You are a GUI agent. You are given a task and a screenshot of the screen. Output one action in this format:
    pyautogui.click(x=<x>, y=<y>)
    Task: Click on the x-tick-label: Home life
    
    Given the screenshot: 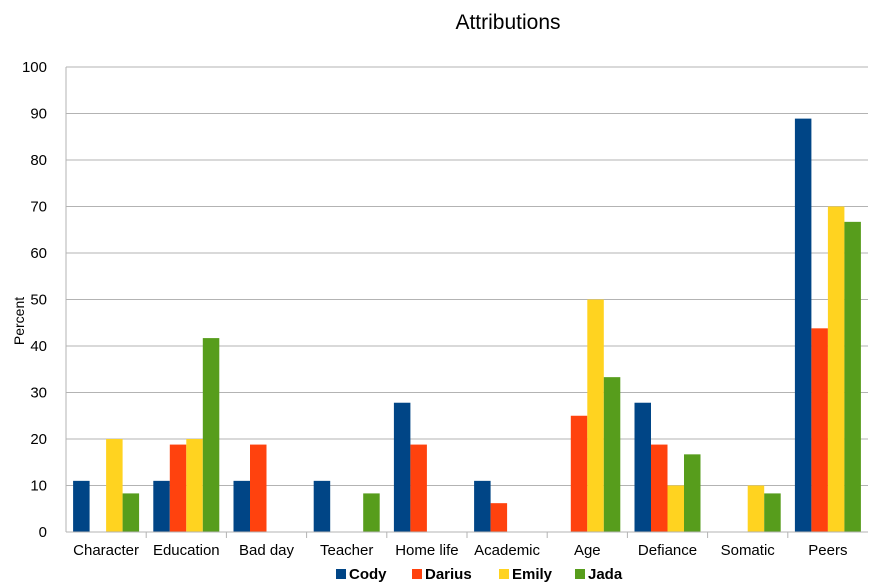 What is the action you would take?
    pyautogui.click(x=426, y=550)
    